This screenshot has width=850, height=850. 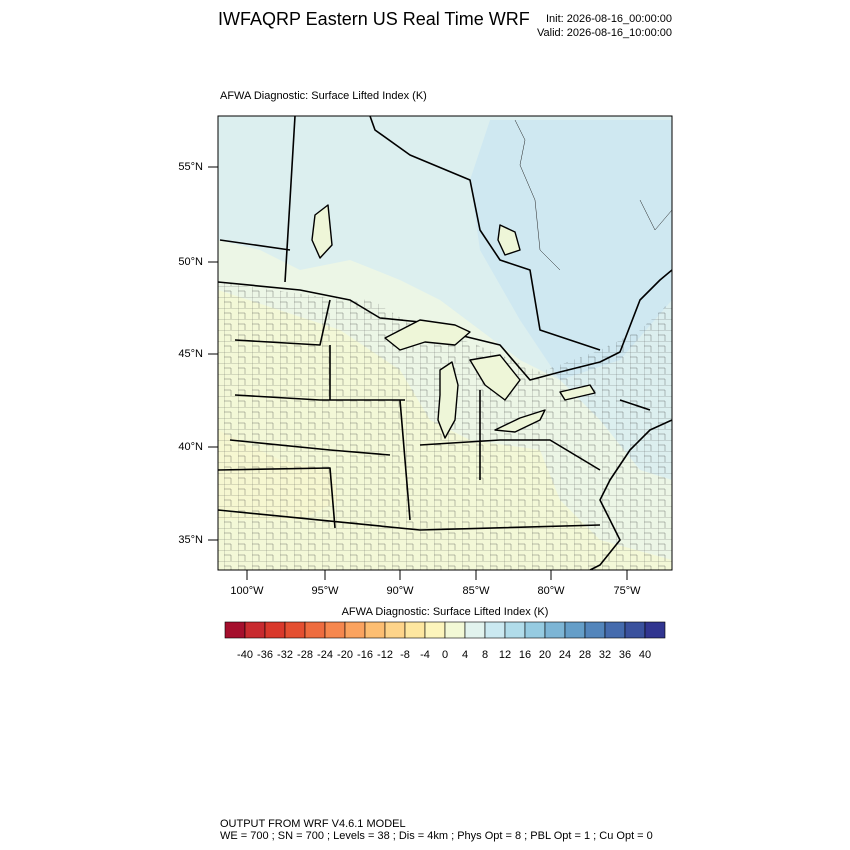 What do you see at coordinates (400, 591) in the screenshot?
I see `lon-label: 90°W` at bounding box center [400, 591].